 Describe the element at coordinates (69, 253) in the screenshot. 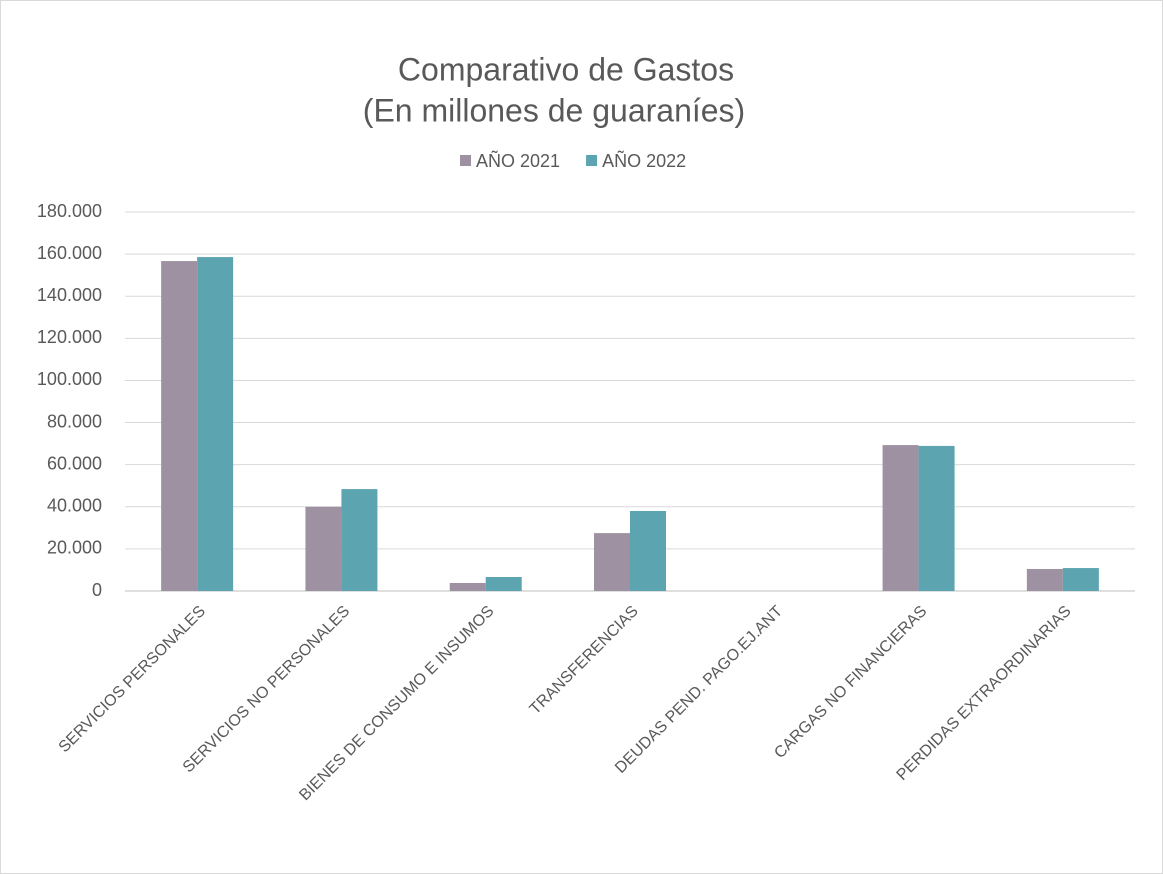

I see `y-tick-label: 160.000` at that location.